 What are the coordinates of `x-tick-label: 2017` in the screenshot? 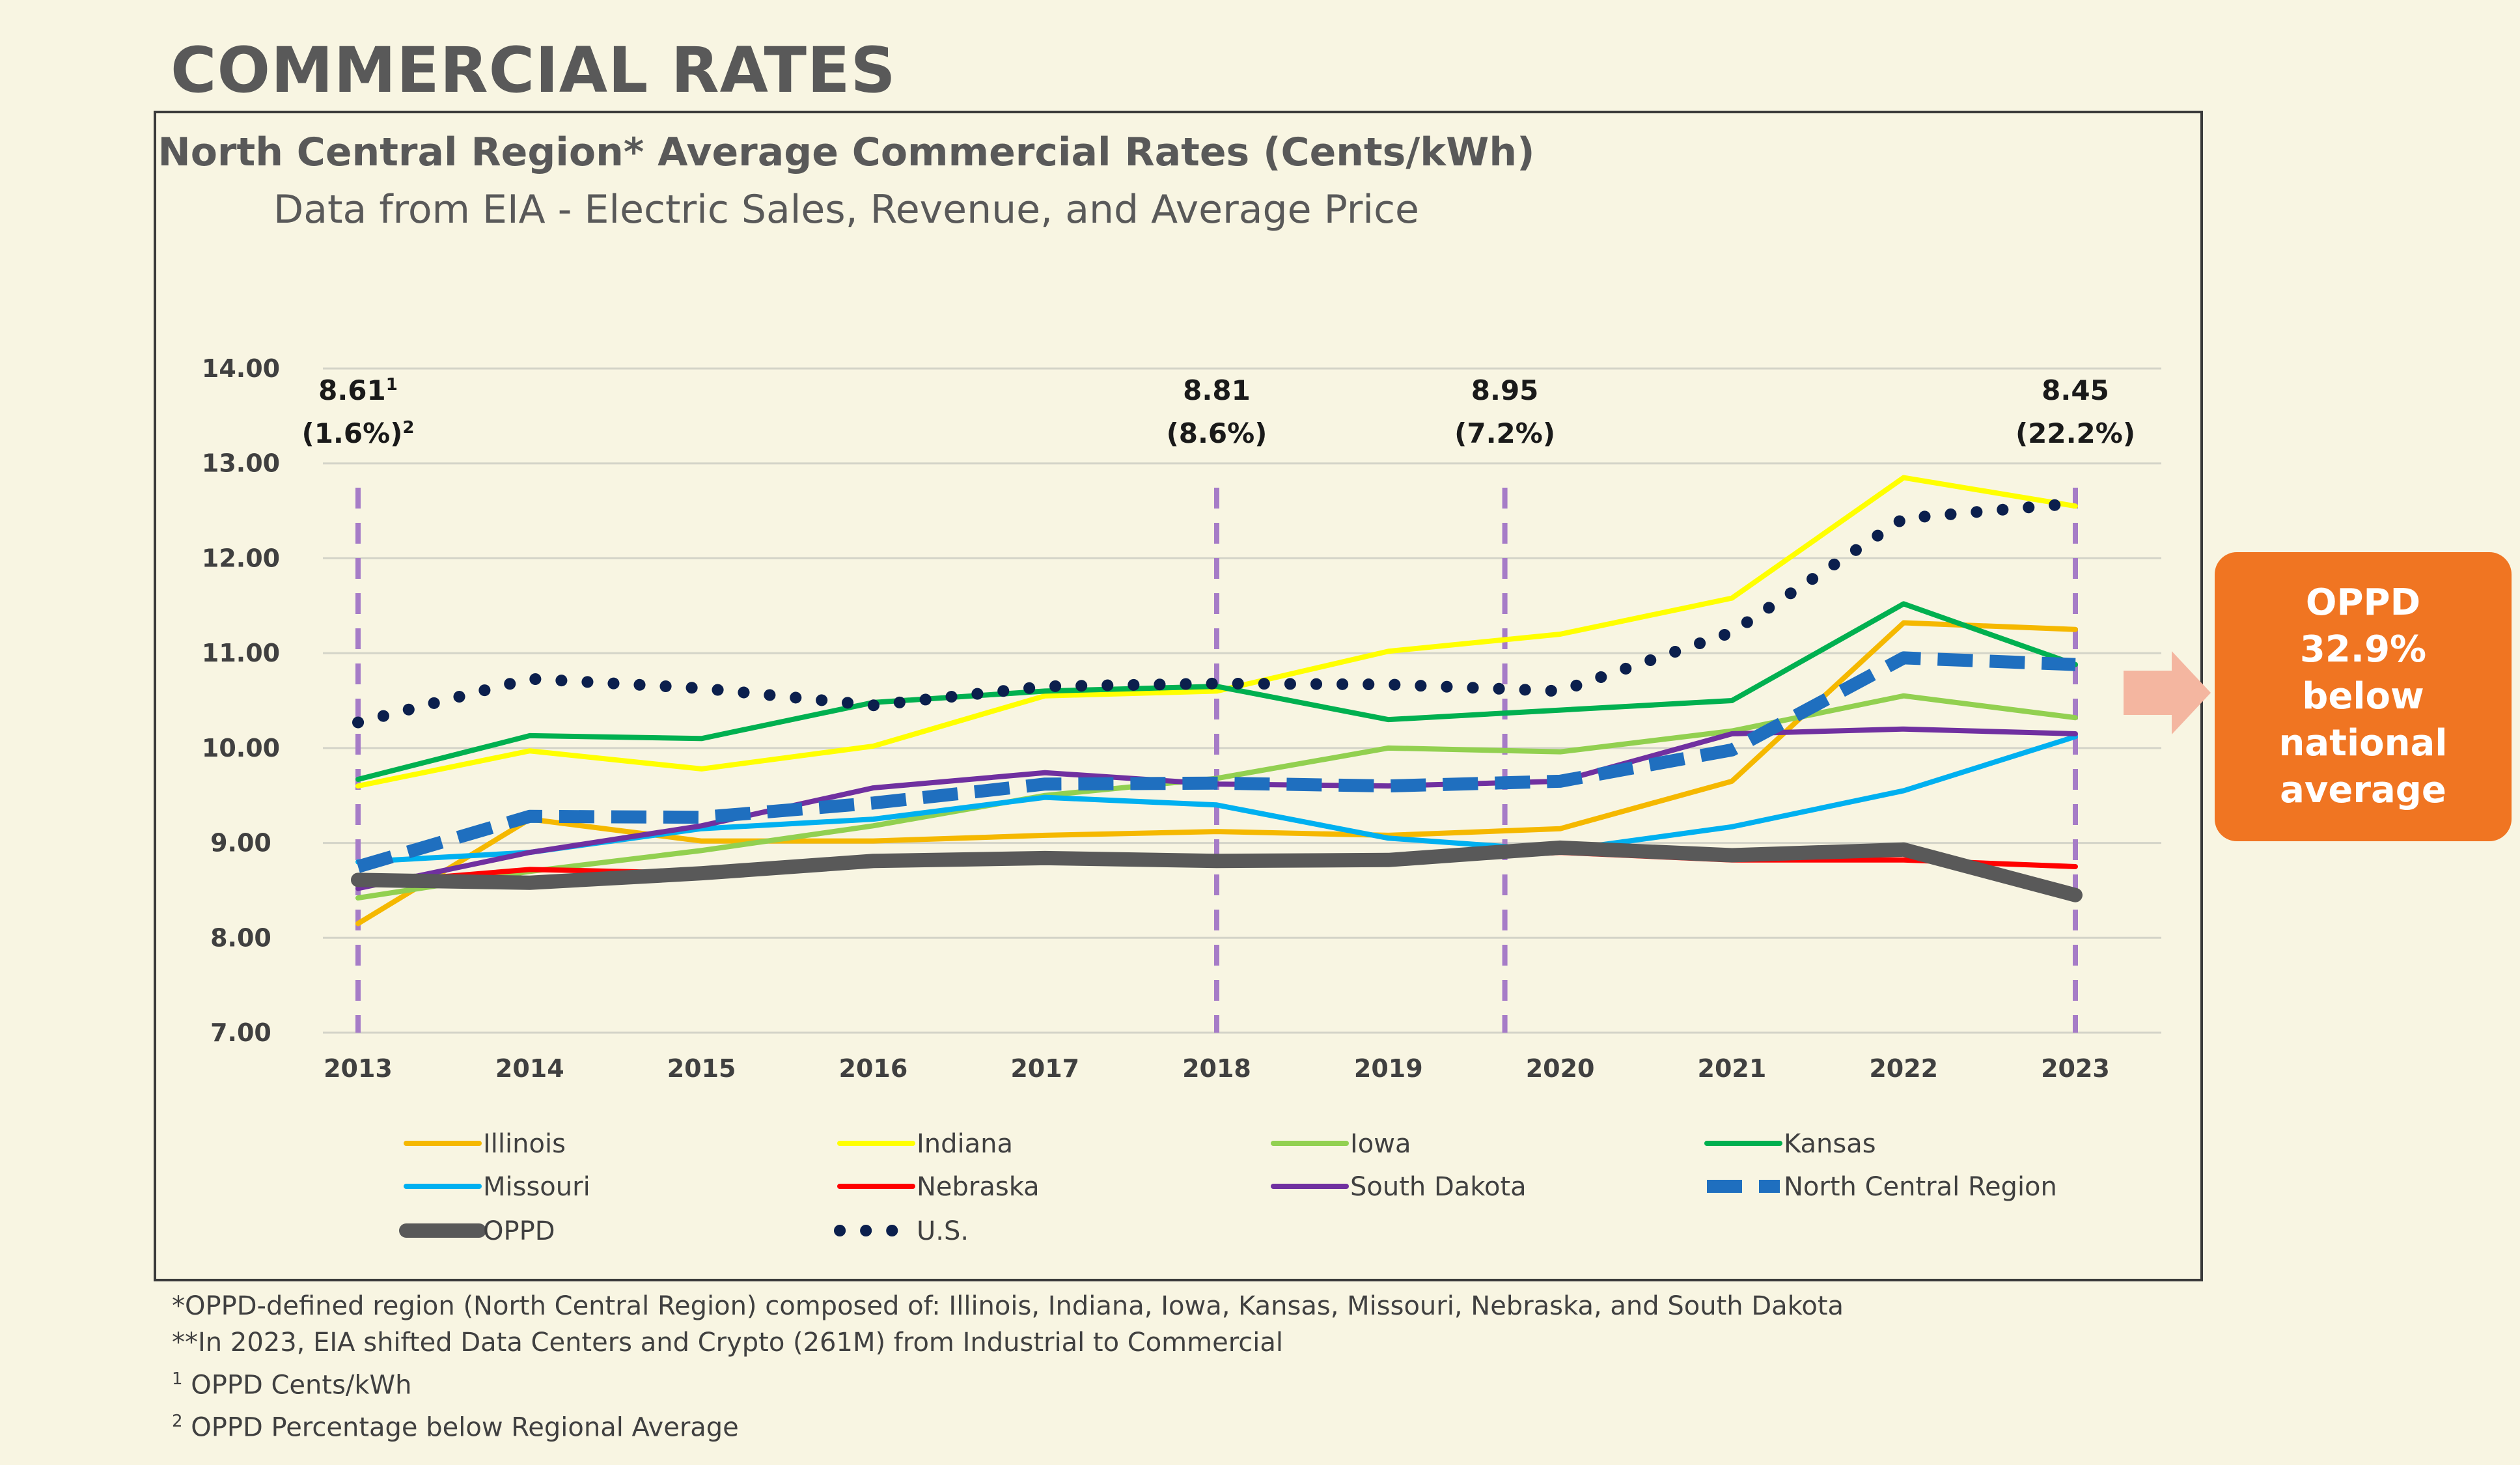 It's located at (1044, 1068).